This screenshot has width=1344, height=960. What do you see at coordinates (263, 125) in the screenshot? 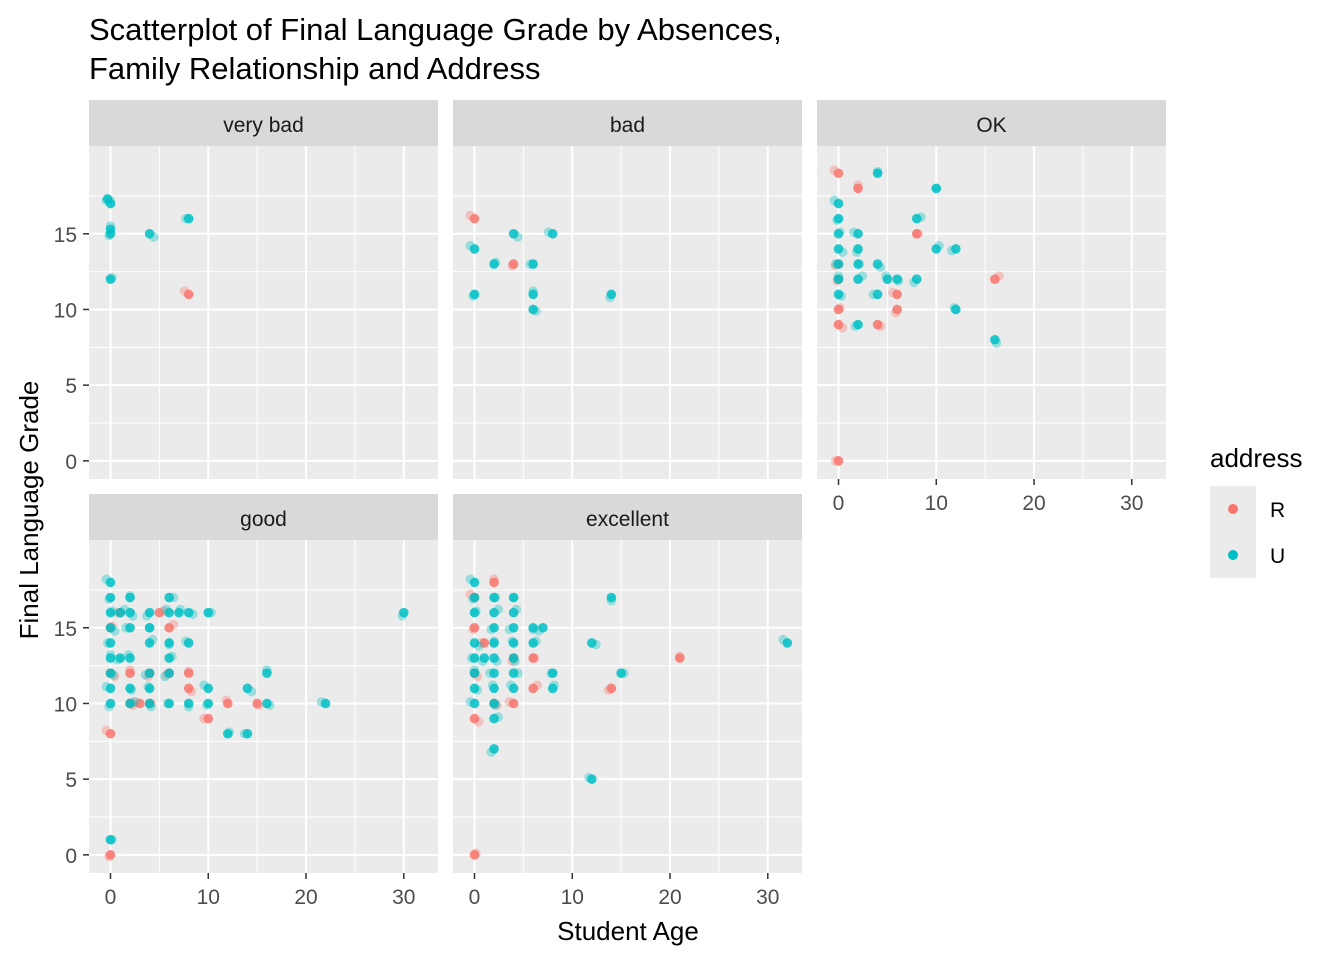
I see `strip-label-very-bad: very bad` at bounding box center [263, 125].